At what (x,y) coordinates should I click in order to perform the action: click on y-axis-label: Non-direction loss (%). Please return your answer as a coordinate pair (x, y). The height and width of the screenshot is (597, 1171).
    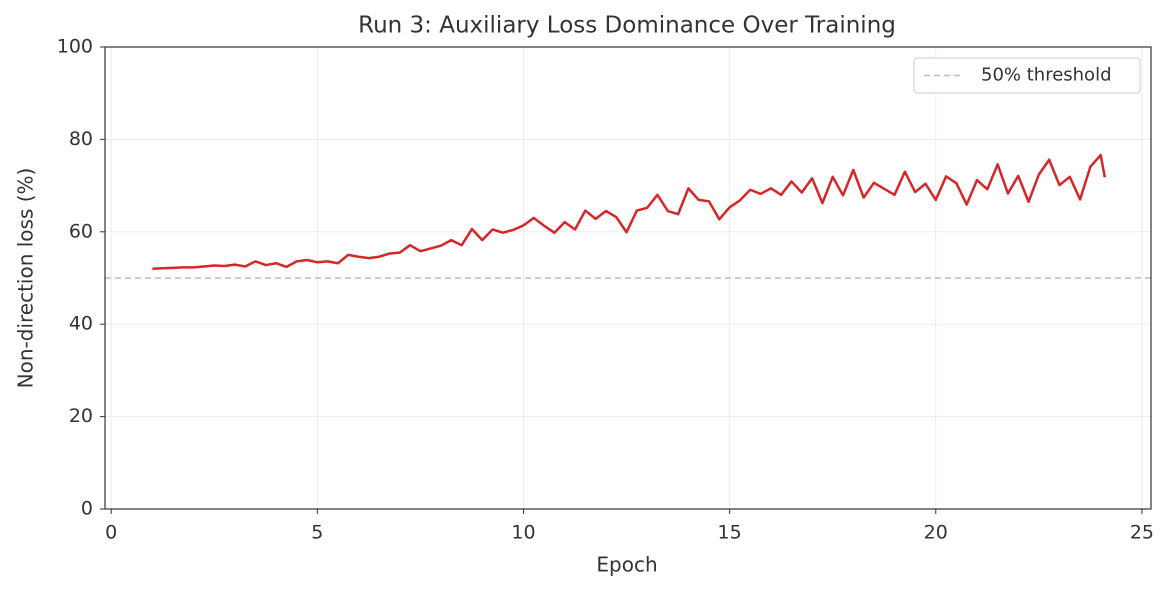
    Looking at the image, I should click on (26, 278).